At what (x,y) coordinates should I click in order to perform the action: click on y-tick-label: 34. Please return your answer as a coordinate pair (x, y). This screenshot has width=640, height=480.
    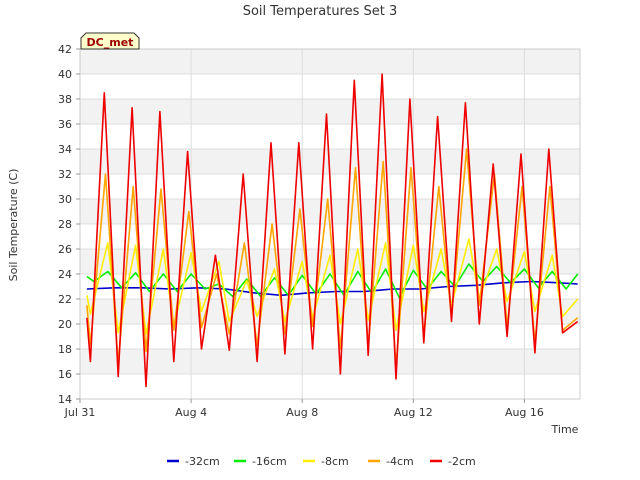
    Looking at the image, I should click on (65, 149).